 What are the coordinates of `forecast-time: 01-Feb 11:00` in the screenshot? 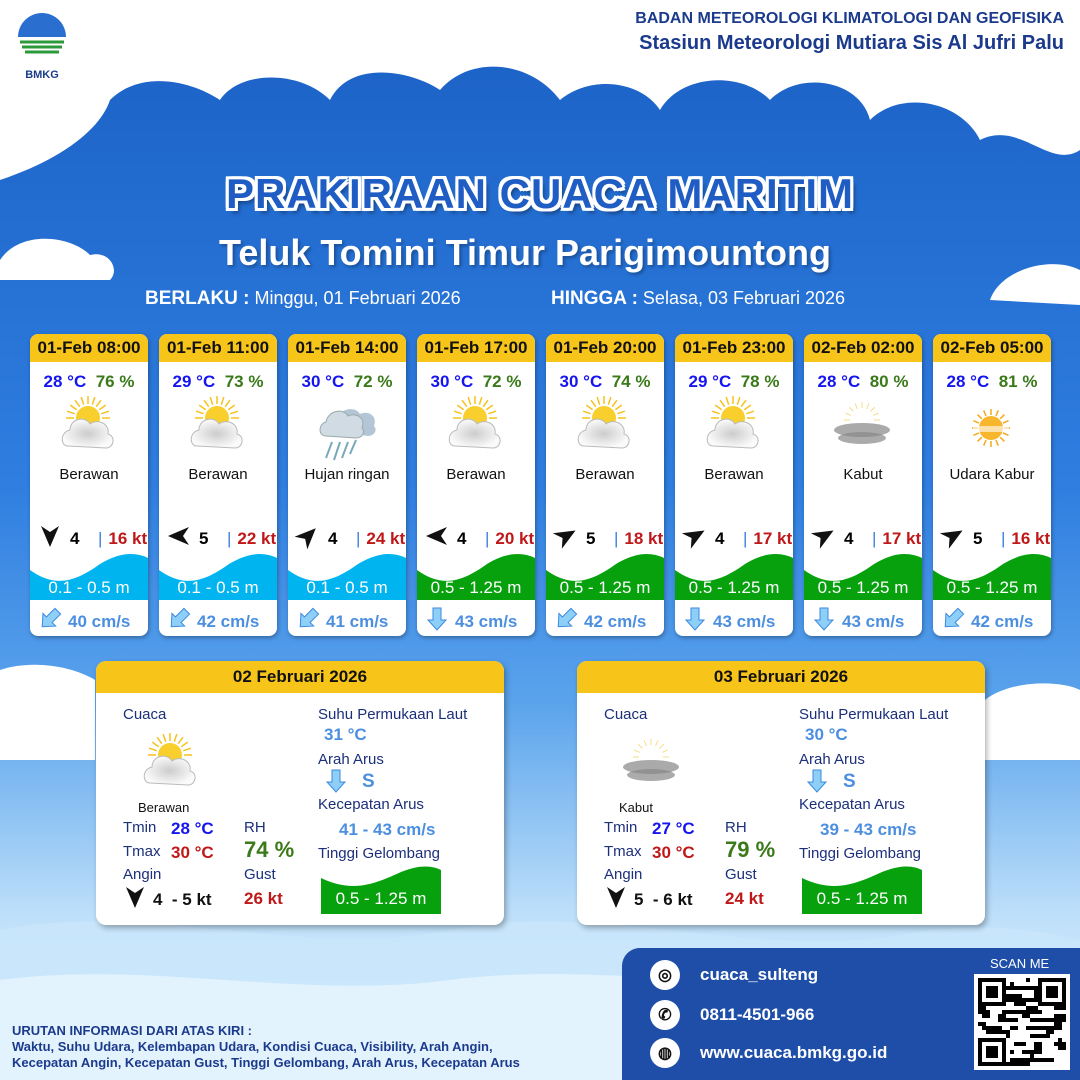 It's located at (218, 348).